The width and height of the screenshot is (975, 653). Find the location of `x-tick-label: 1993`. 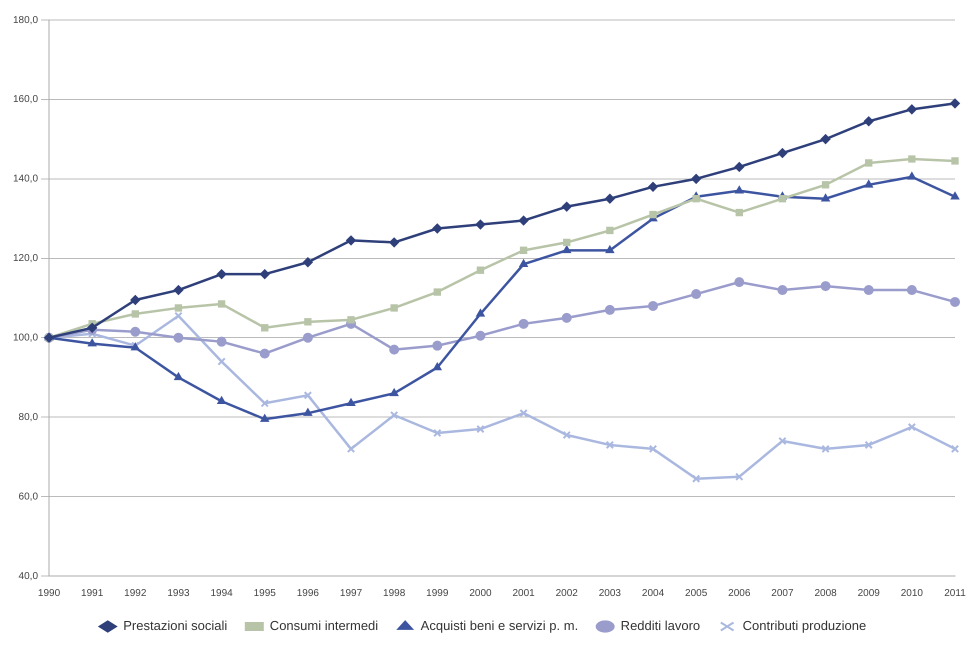

x-tick-label: 1993 is located at coordinates (178, 593).